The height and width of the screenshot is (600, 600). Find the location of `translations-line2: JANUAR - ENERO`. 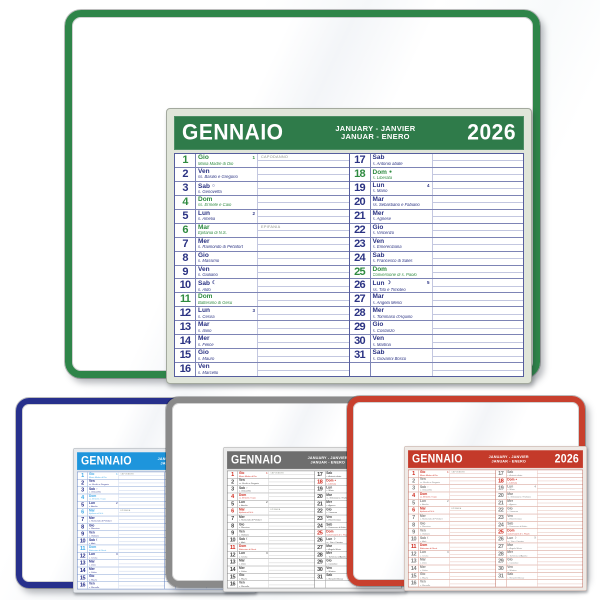

translations-line2: JANUAR - ENERO is located at coordinates (508, 461).